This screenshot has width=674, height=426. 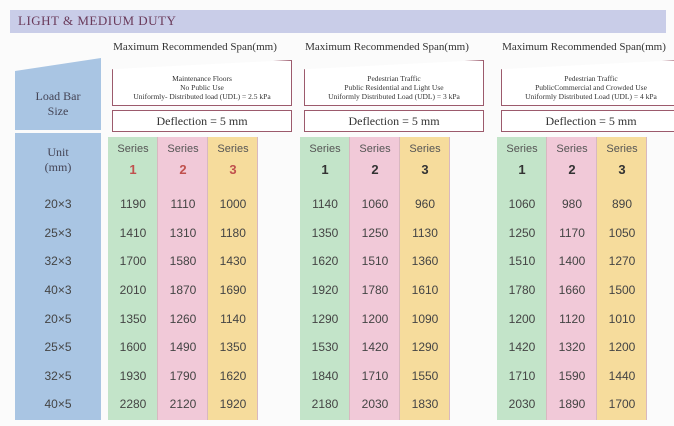 I want to click on span-value: 1840, so click(x=325, y=375).